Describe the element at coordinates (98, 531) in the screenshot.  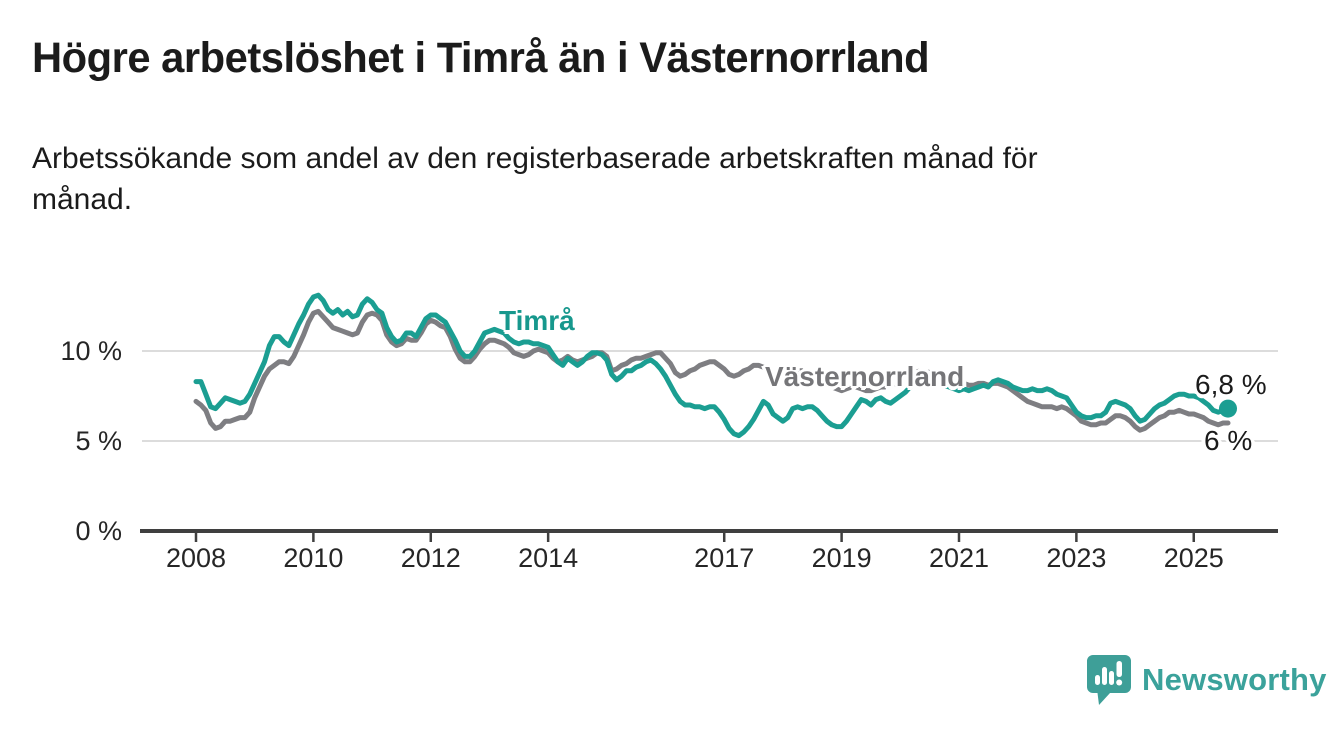
I see `y-axis-label: 0 %` at that location.